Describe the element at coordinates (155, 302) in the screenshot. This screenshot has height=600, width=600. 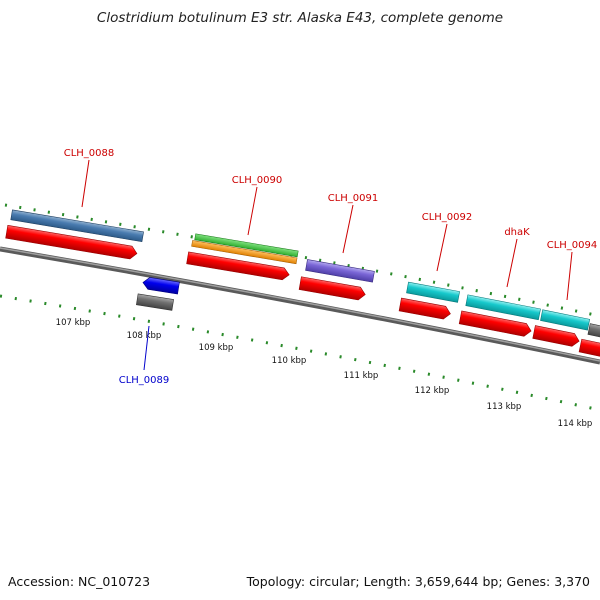
I see `feature-bar-clh0089` at that location.